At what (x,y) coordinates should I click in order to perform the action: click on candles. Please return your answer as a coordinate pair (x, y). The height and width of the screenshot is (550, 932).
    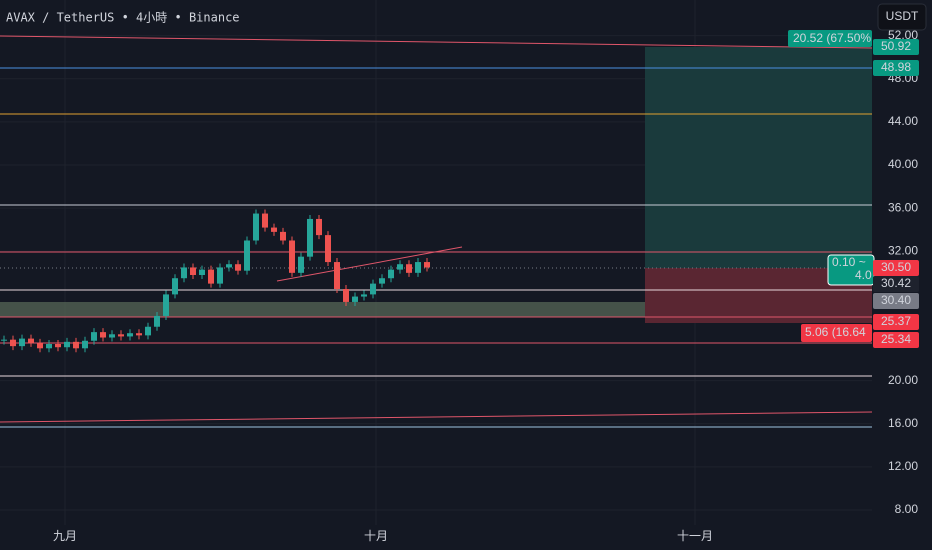
    Looking at the image, I should click on (215, 281).